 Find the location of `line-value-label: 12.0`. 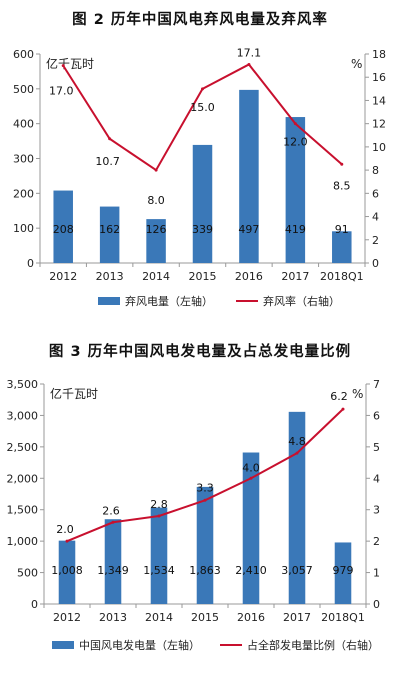

line-value-label: 12.0 is located at coordinates (295, 142).